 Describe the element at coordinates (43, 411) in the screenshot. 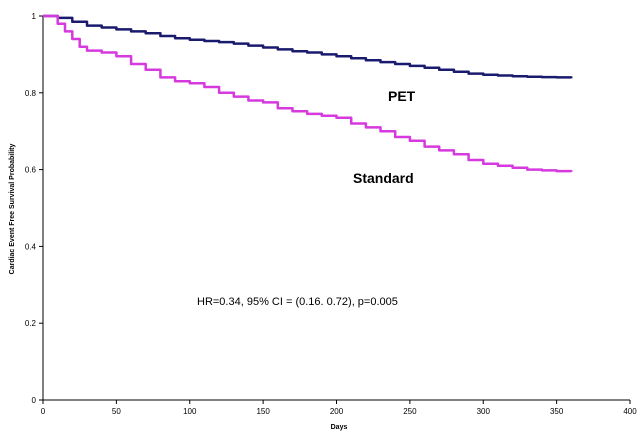

I see `x-tick-label: 0` at that location.